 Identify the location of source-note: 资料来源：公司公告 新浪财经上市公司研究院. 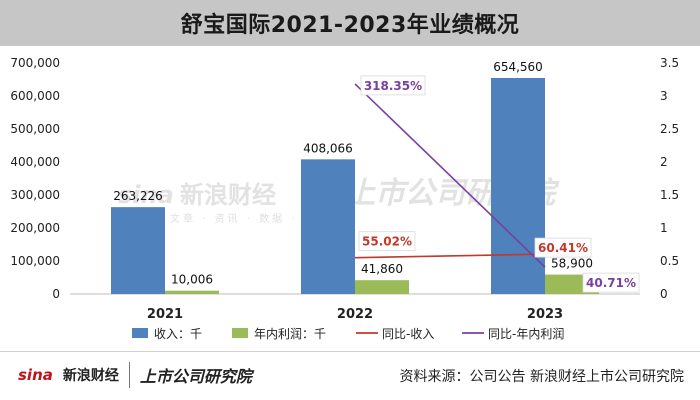
(541, 377).